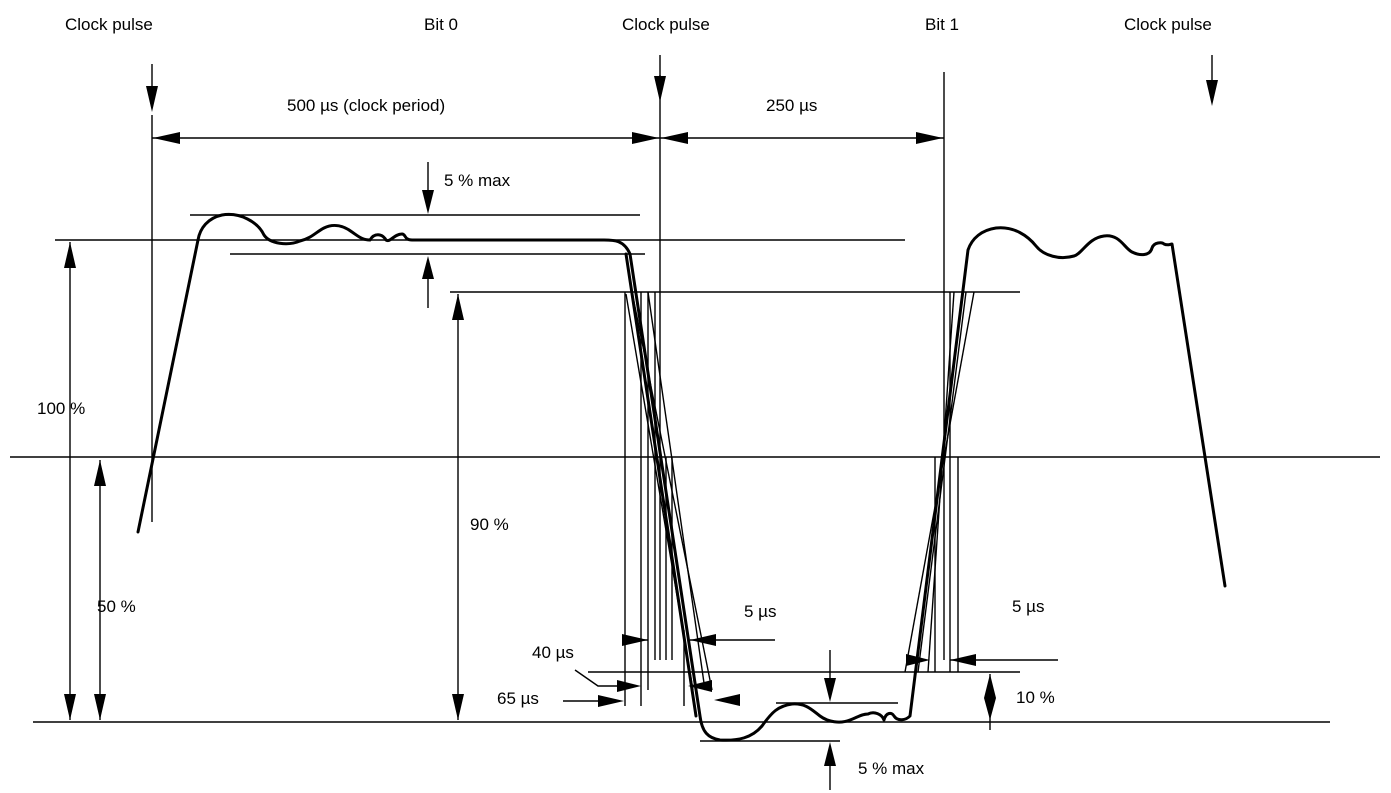 This screenshot has width=1391, height=793. Describe the element at coordinates (830, 690) in the screenshot. I see `overshoot-bottom-arrow-down-head` at that location.